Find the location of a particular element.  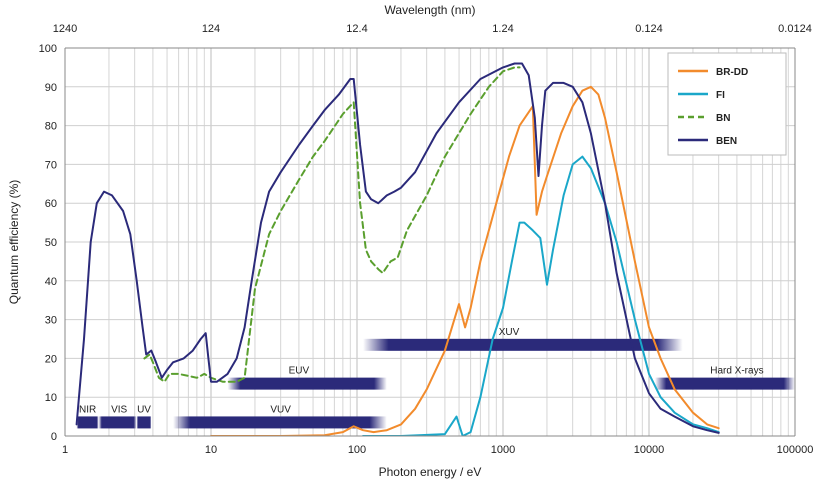

band-label: XUV is located at coordinates (509, 332).